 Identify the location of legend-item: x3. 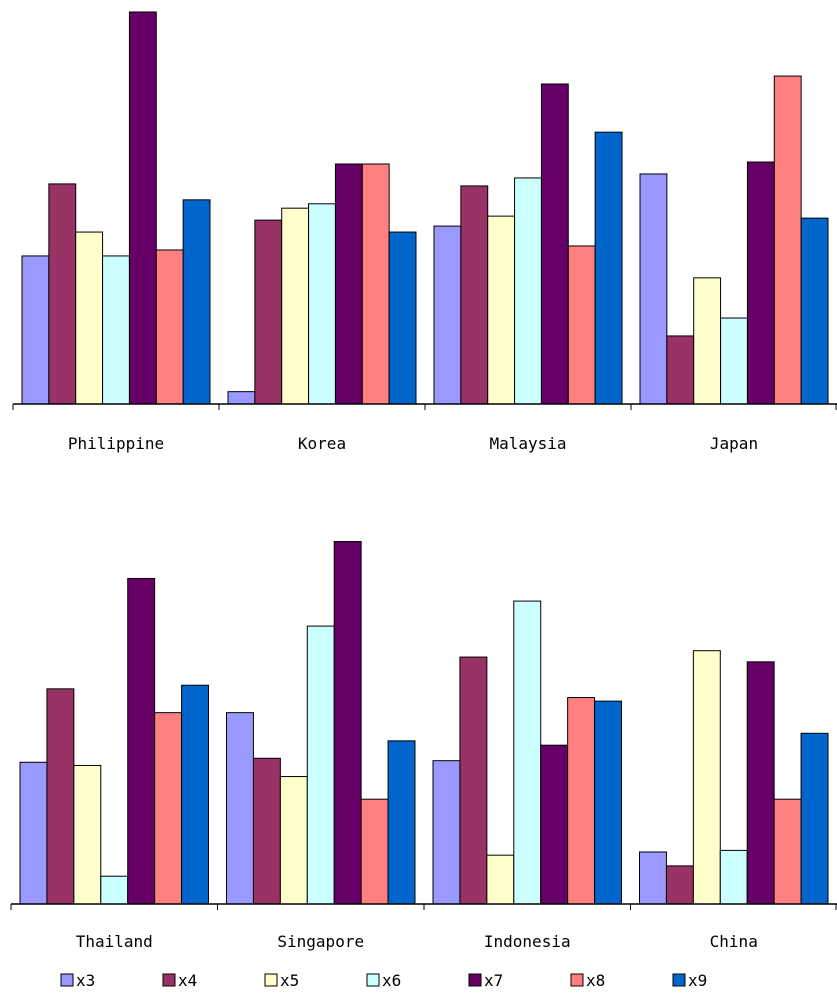
(77, 980).